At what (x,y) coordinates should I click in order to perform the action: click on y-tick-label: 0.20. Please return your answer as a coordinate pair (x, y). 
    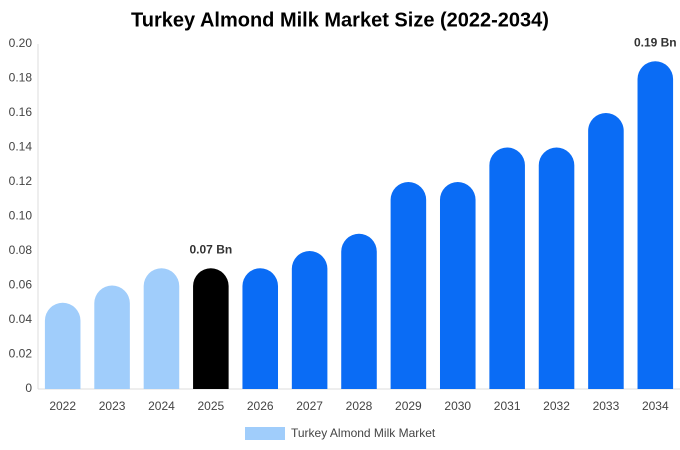
    Looking at the image, I should click on (21, 43).